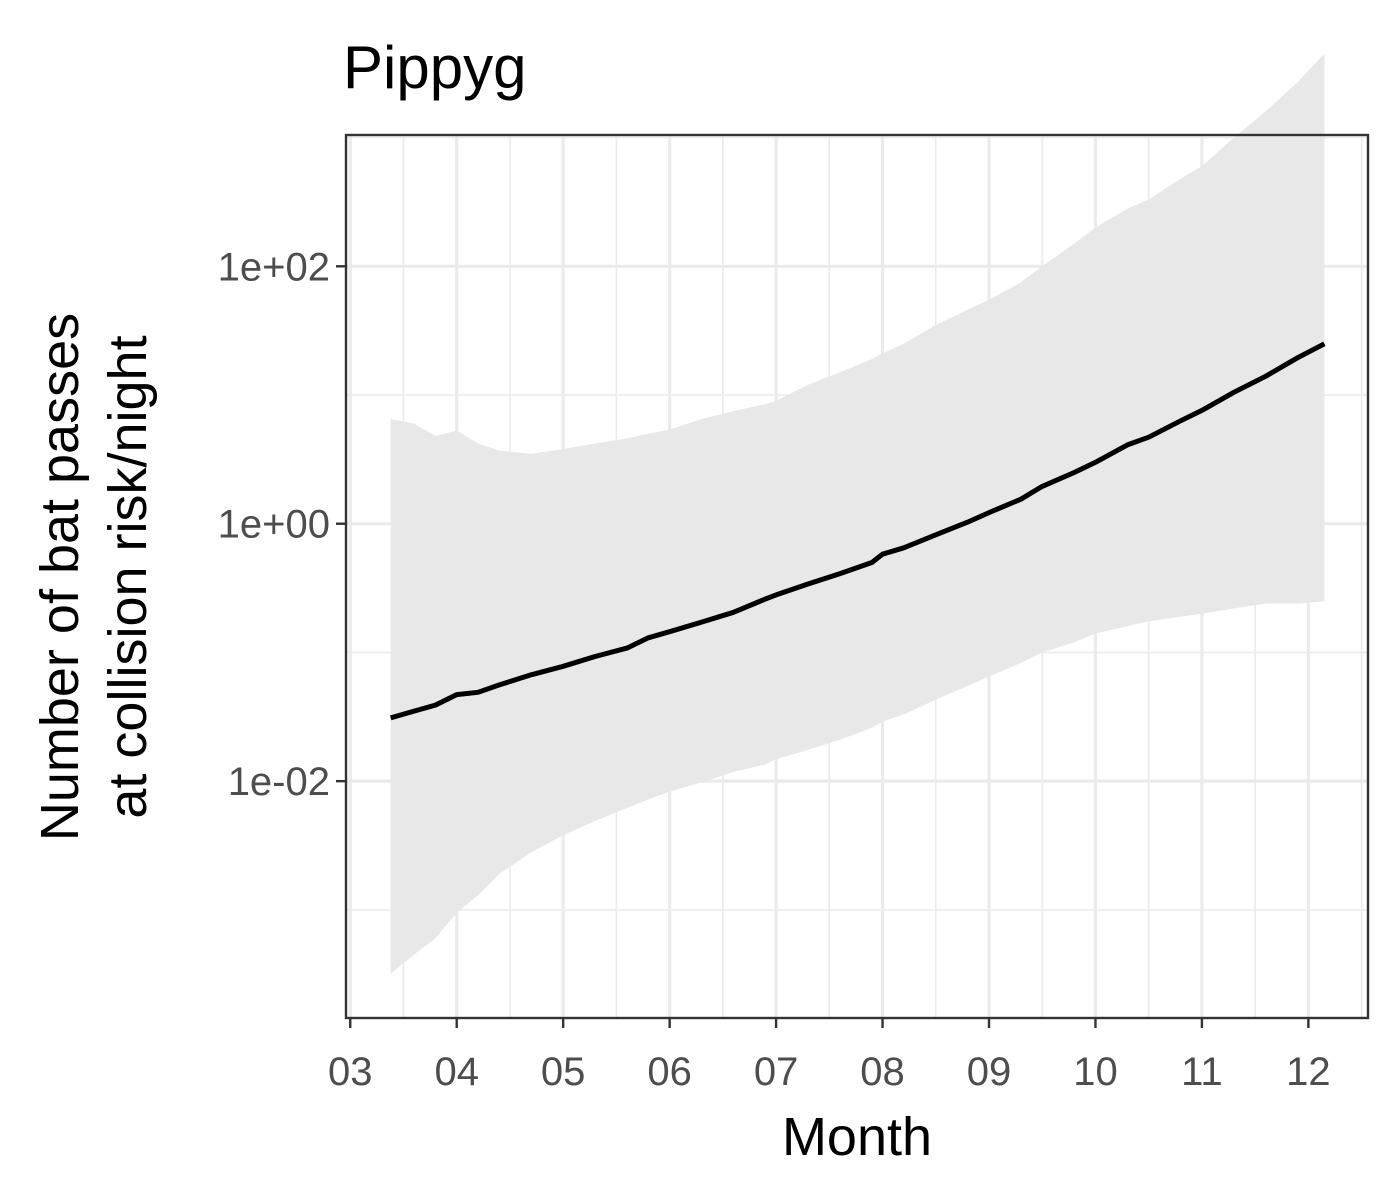  Describe the element at coordinates (1095, 1072) in the screenshot. I see `x-tick-label: 10` at that location.